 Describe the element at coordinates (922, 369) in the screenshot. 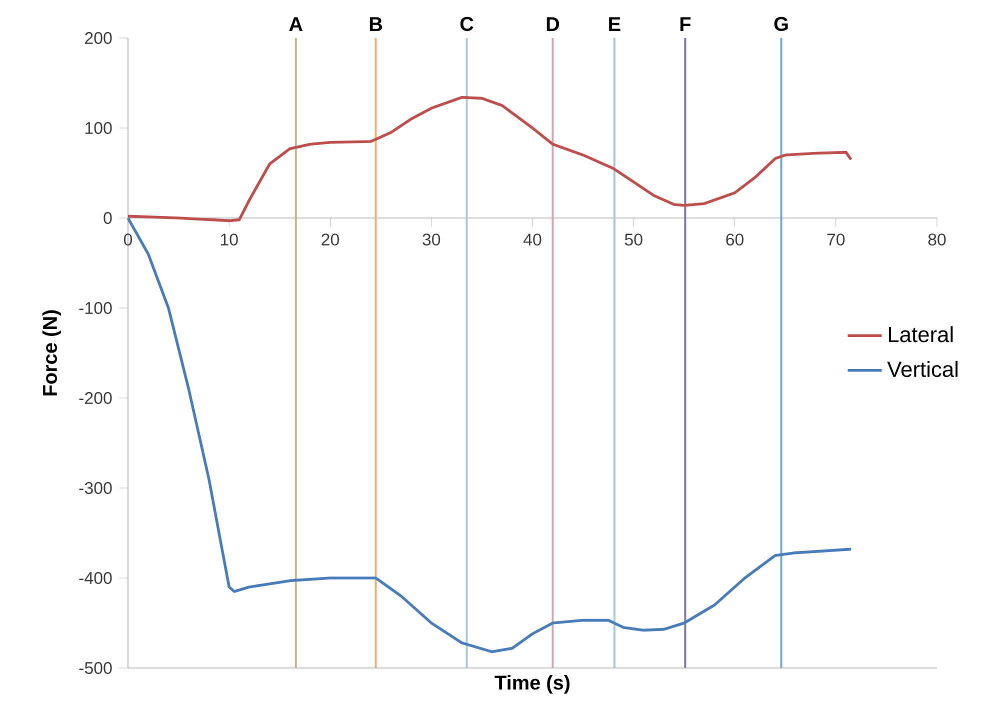

I see `legend-label: Vertical` at that location.